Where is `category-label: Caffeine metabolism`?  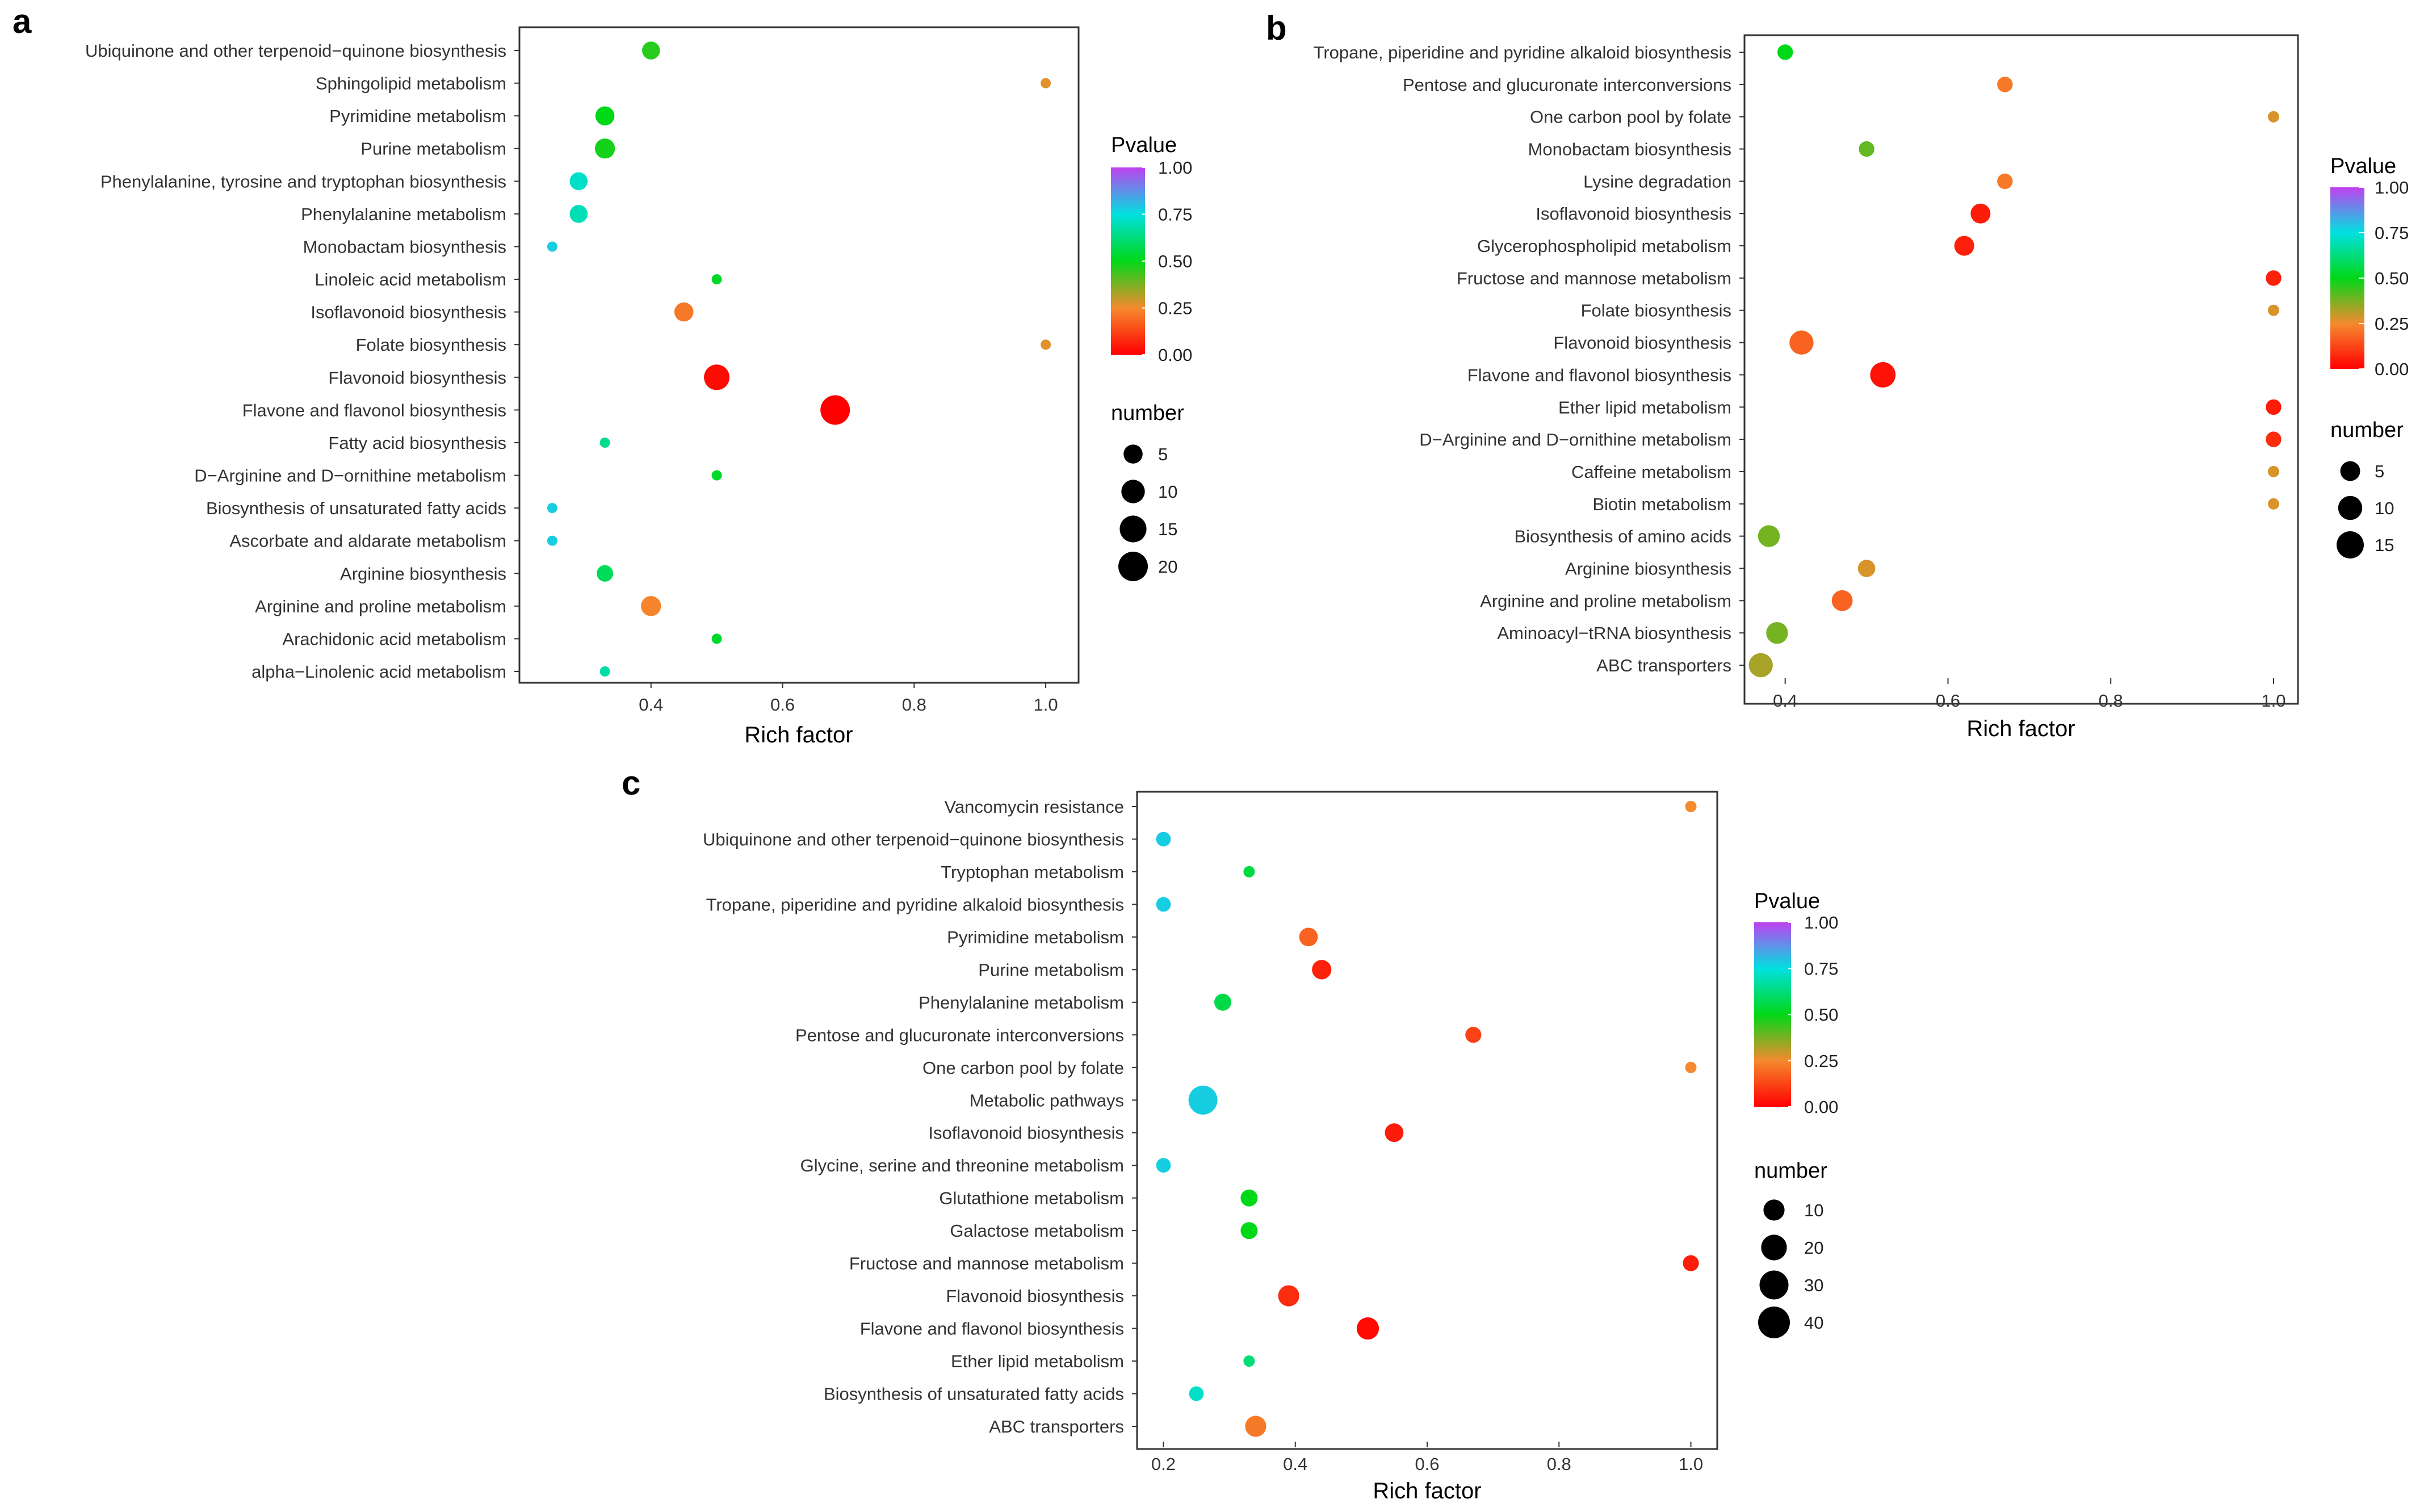
category-label: Caffeine metabolism is located at coordinates (1651, 472).